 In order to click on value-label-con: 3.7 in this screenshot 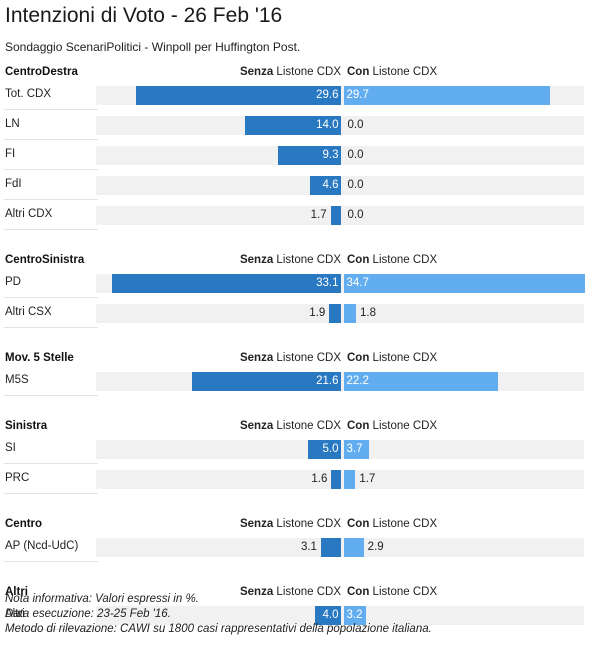, I will do `click(354, 449)`.